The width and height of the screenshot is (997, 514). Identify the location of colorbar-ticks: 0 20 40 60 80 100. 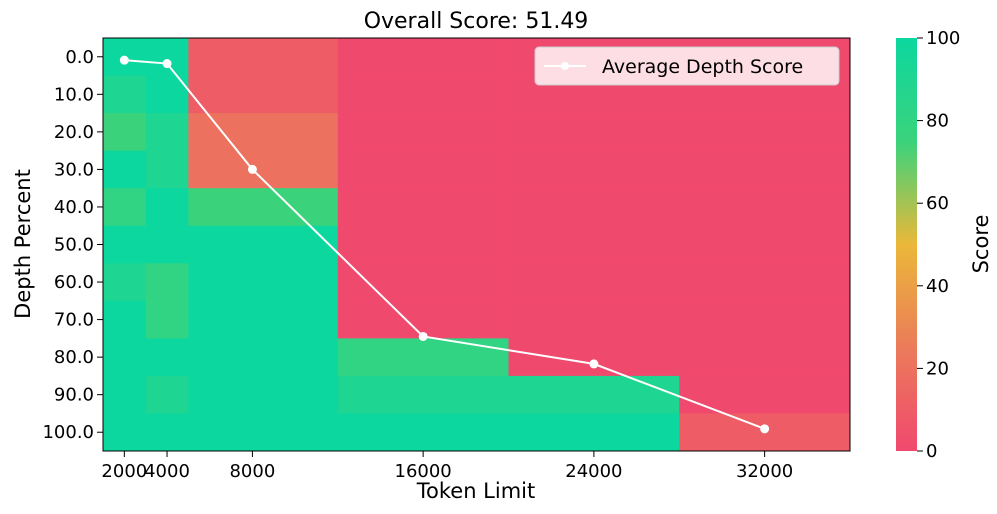
(938, 245).